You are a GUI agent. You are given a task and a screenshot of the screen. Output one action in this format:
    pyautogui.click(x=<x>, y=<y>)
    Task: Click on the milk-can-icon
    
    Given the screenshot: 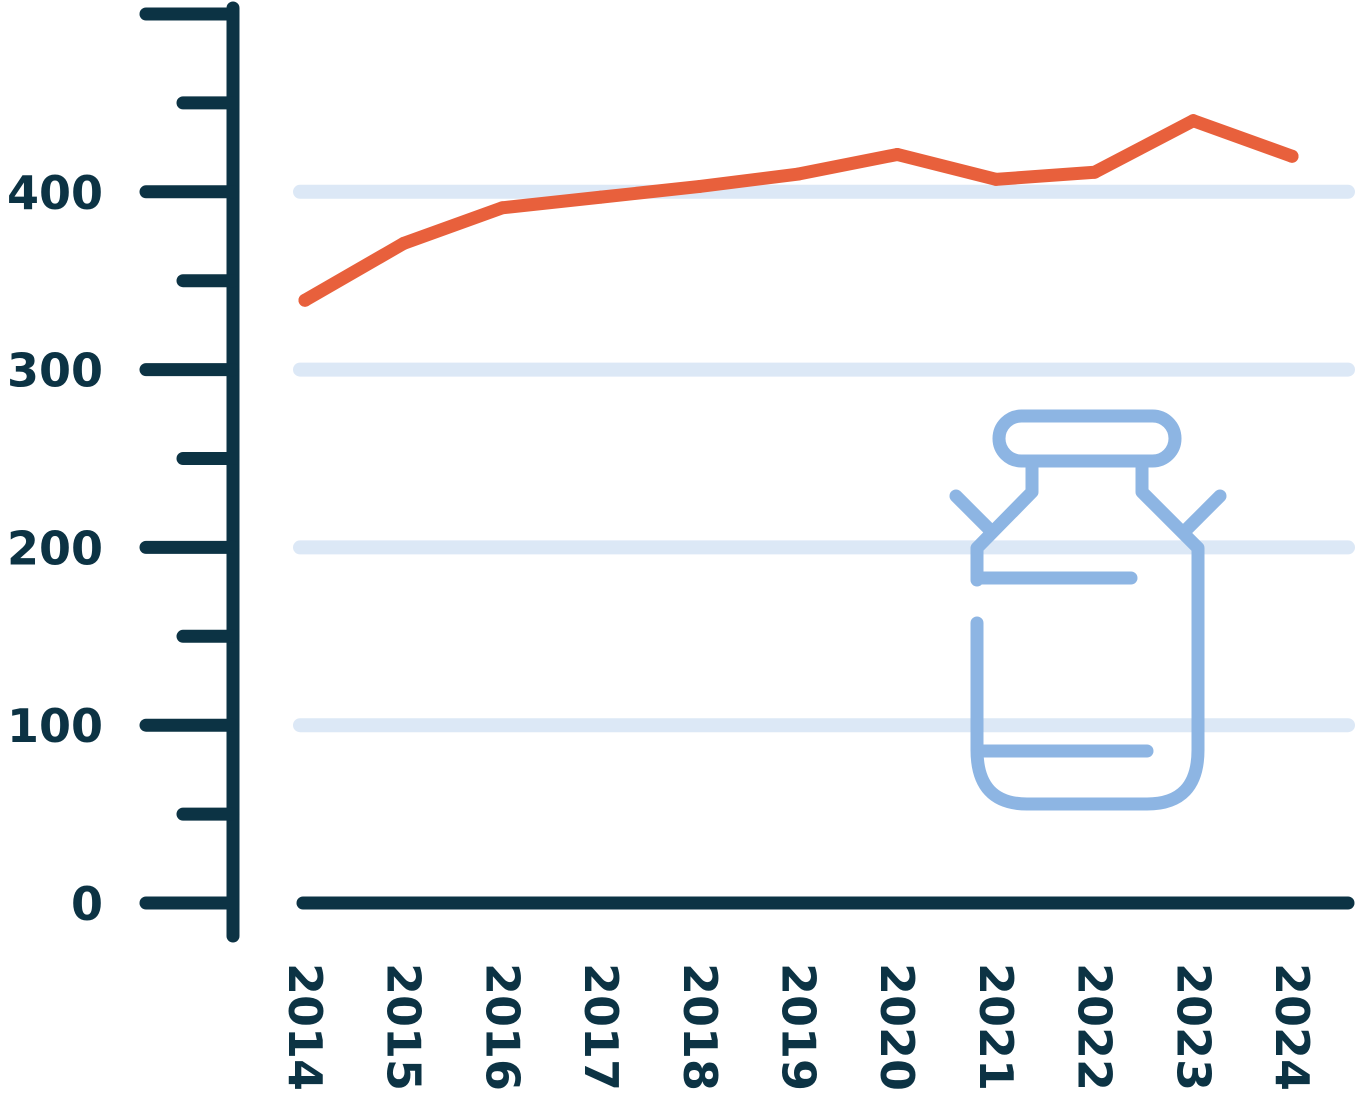 What is the action you would take?
    pyautogui.click(x=1088, y=610)
    